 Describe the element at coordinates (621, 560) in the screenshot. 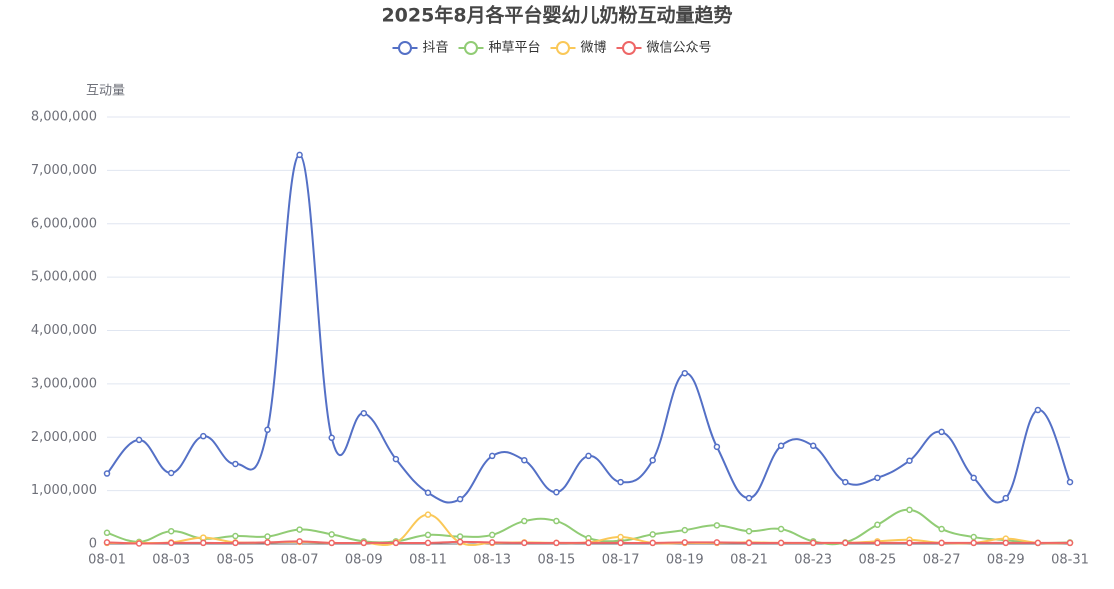

I see `x-tick-label: 08-17` at that location.